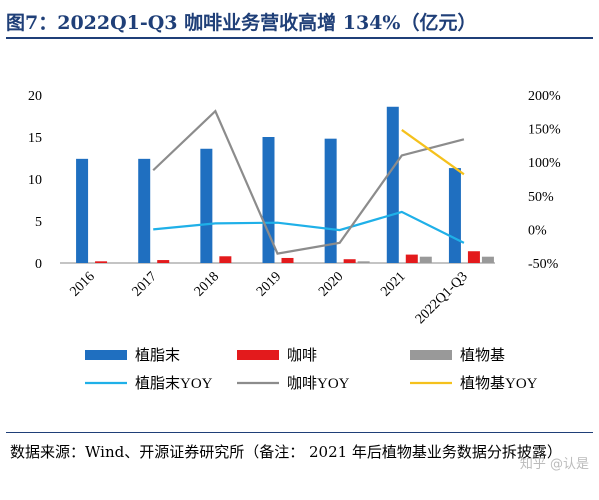 Image resolution: width=599 pixels, height=500 pixels. I want to click on watermark: 知乎 @认是, so click(554, 464).